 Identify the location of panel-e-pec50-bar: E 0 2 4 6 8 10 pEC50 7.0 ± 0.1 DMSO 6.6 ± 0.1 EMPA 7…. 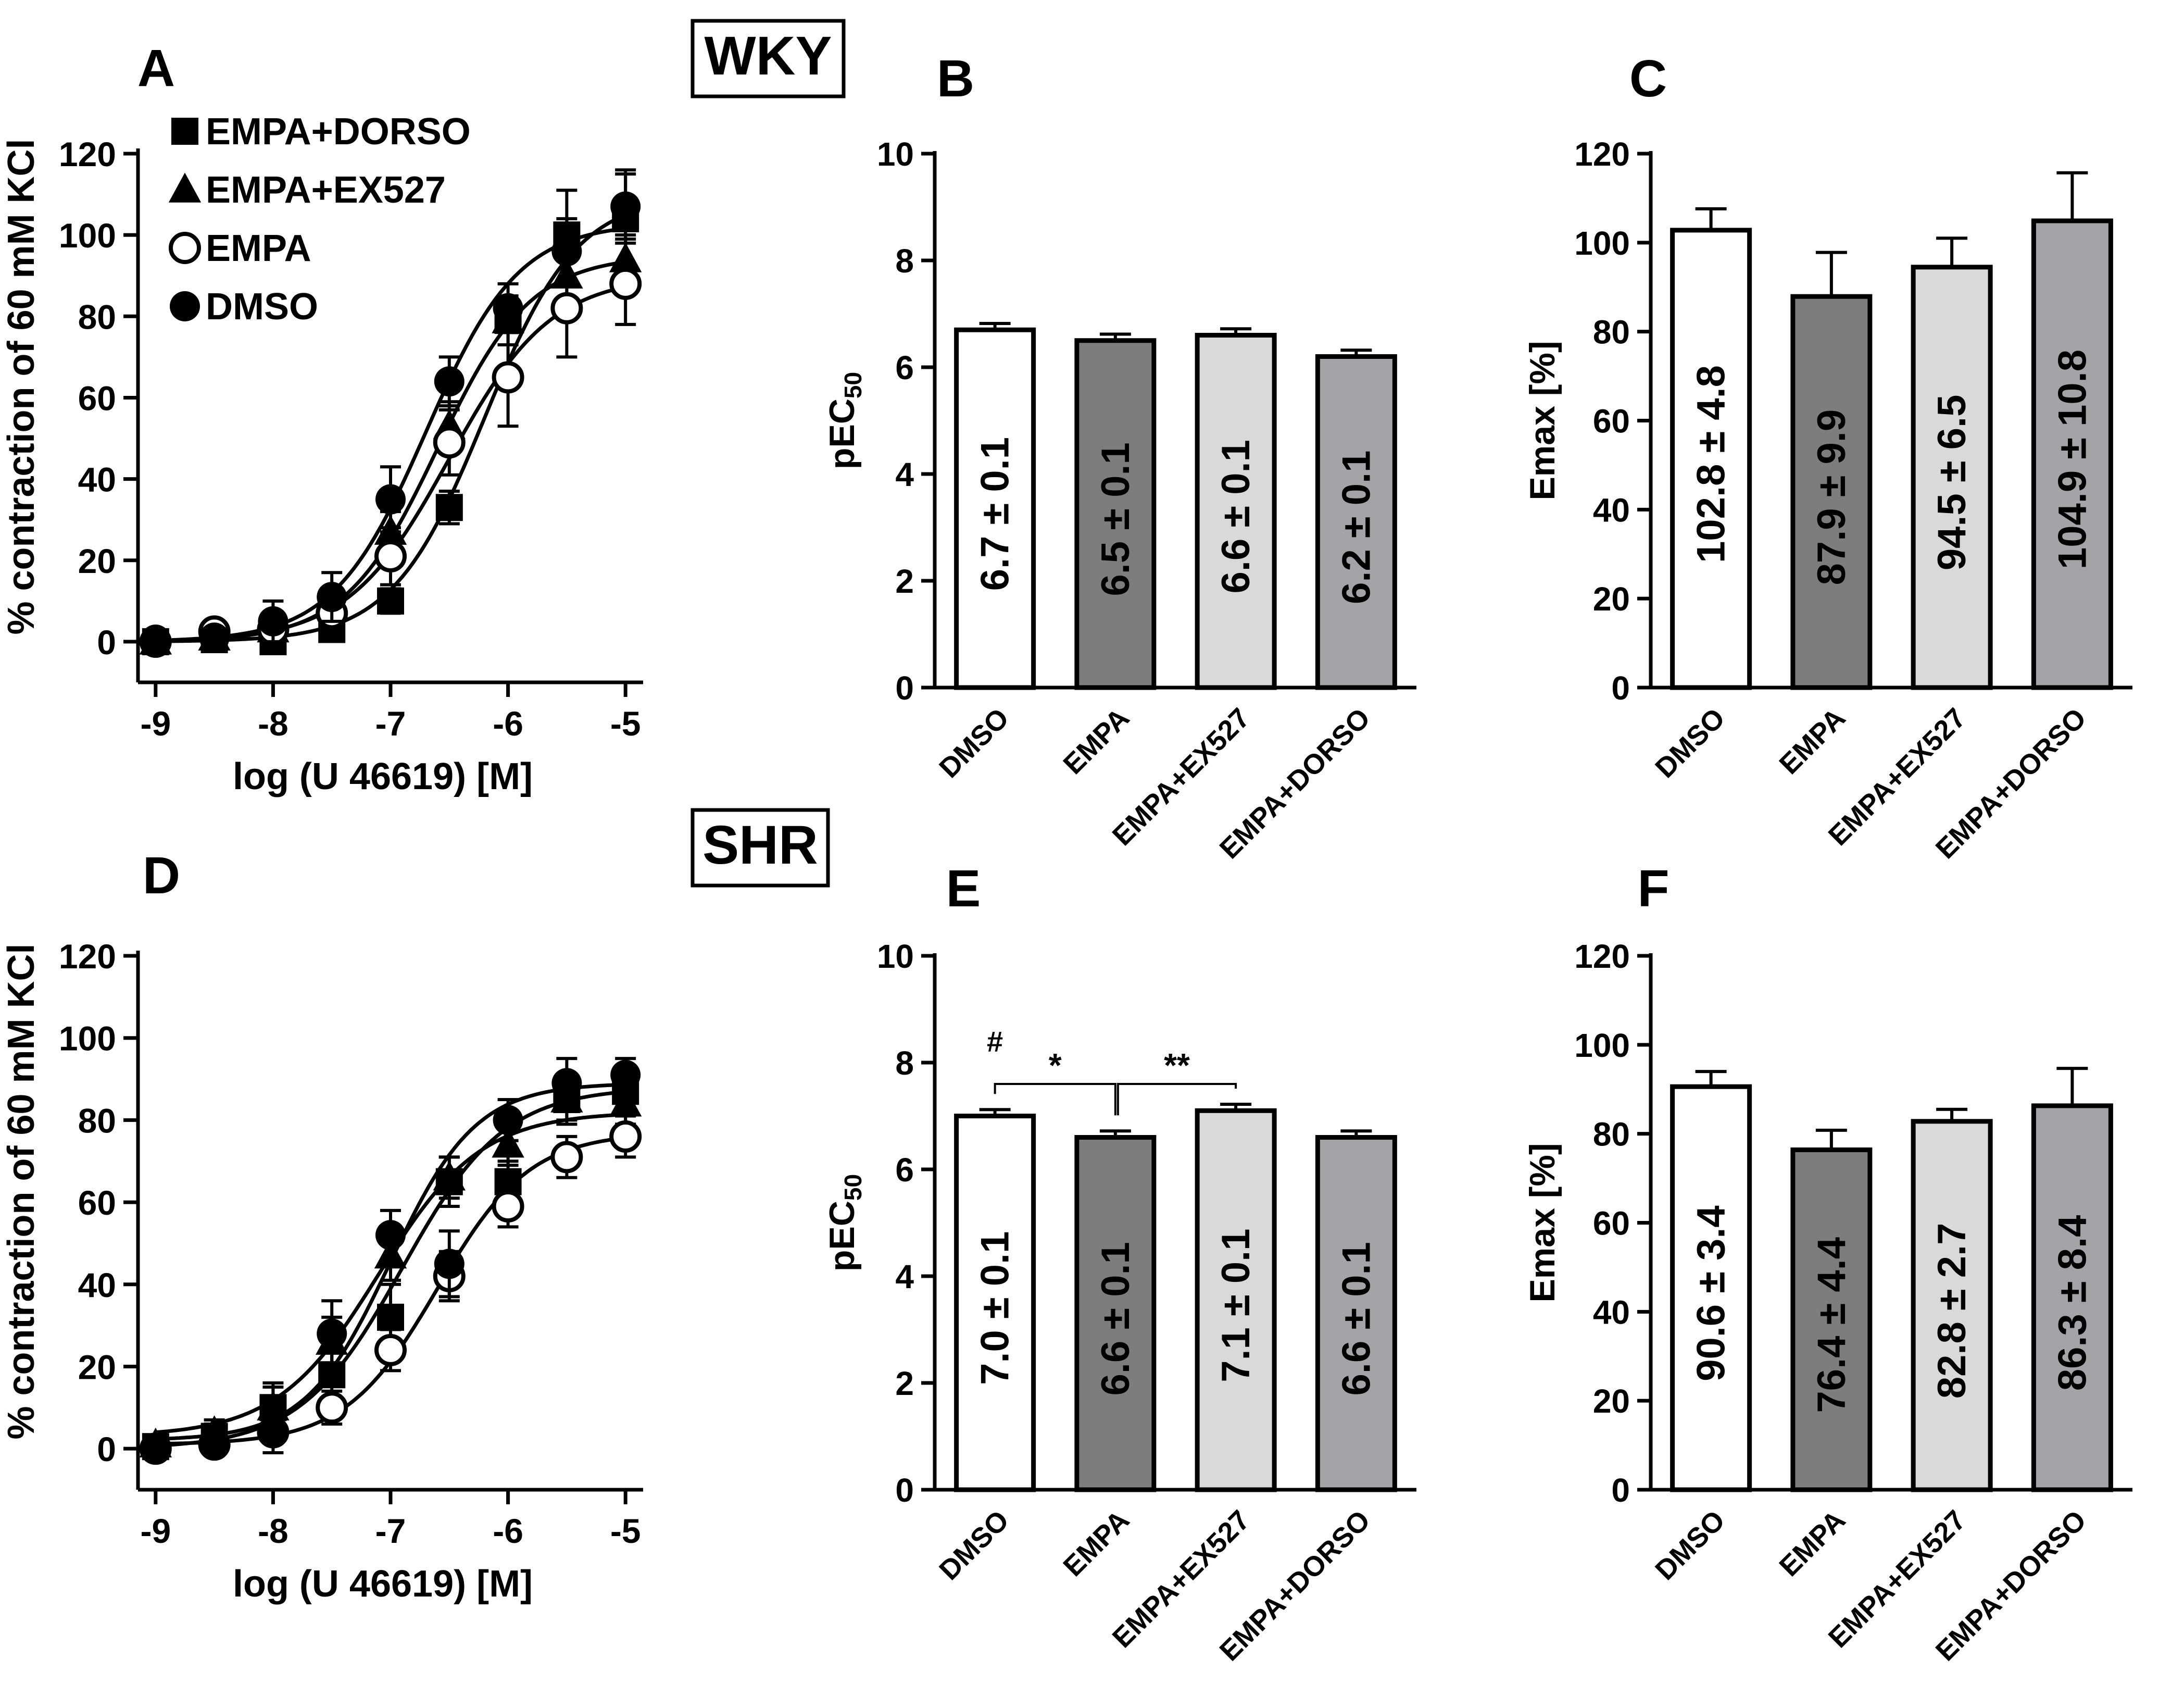
(1119, 1263).